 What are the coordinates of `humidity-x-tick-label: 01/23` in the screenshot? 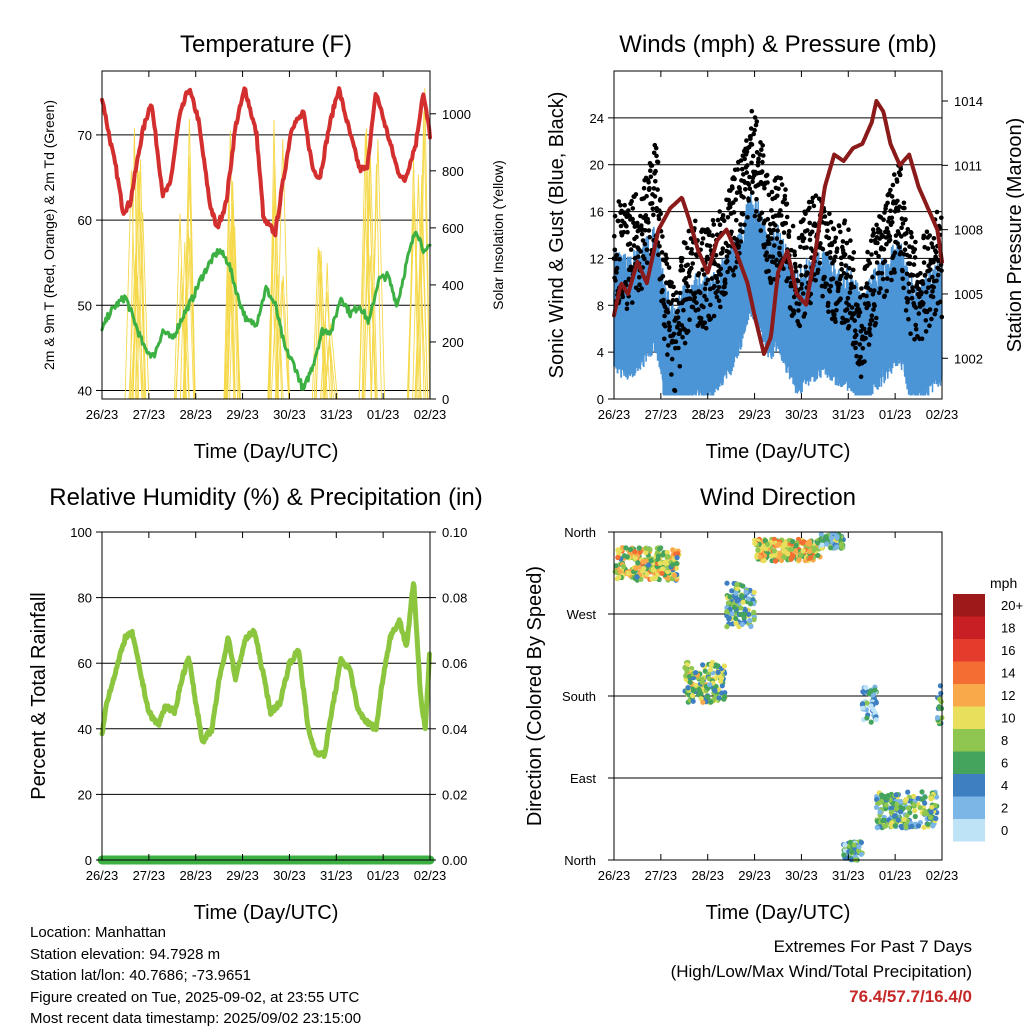 It's located at (383, 875).